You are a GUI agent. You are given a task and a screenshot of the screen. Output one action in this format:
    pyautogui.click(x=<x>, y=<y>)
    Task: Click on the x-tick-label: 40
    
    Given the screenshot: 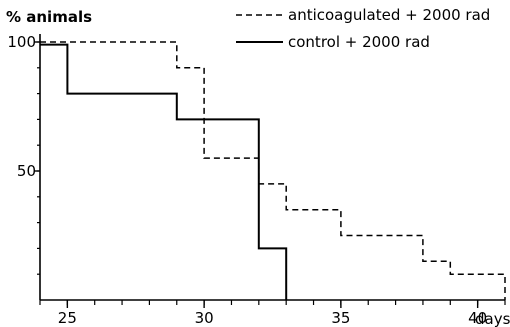 What is the action you would take?
    pyautogui.click(x=477, y=318)
    